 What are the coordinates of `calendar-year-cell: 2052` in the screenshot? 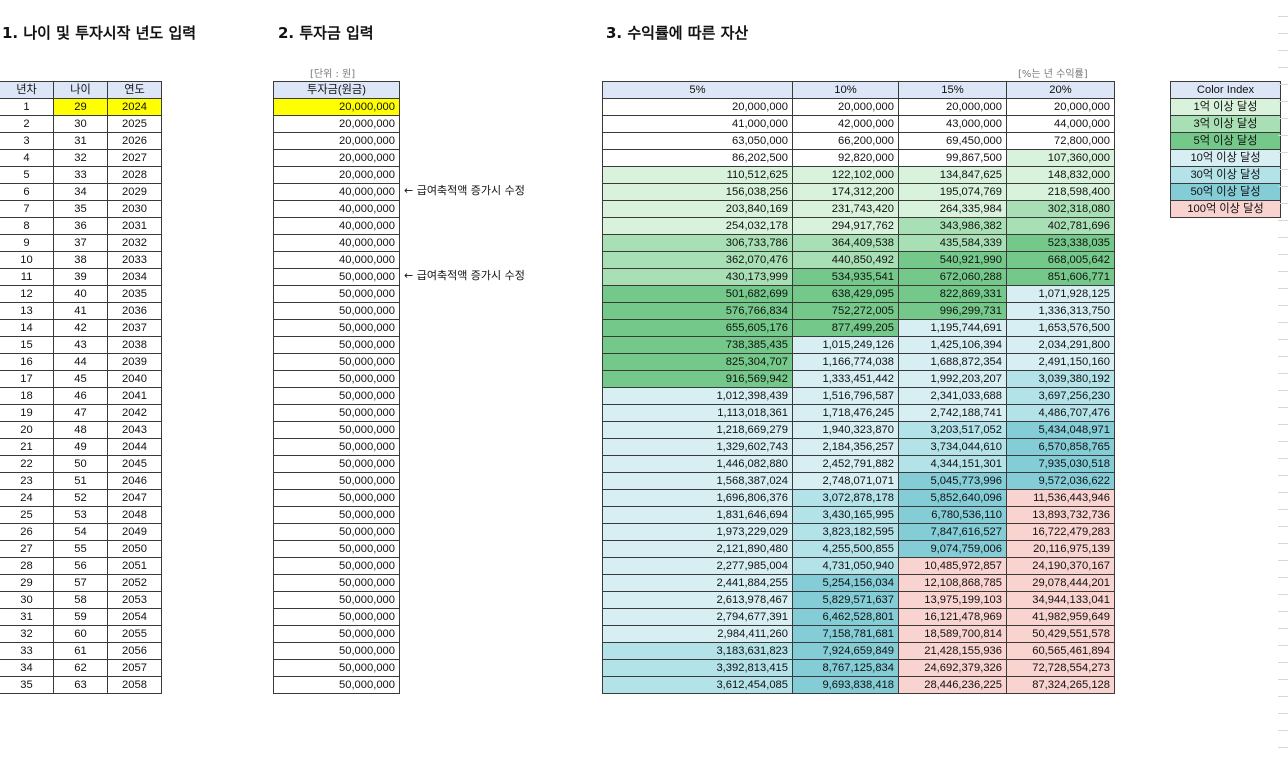 It's located at (134, 583).